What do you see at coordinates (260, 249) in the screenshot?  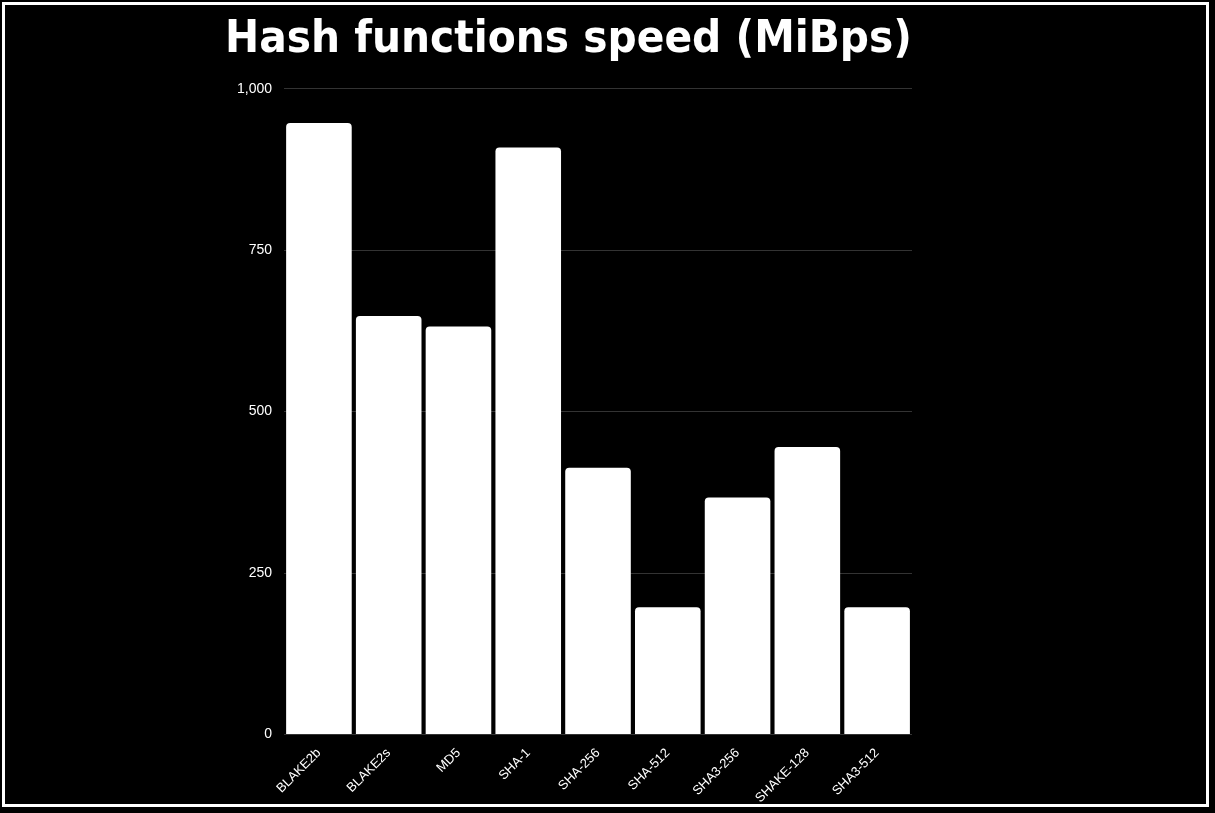 I see `y-tick-label: 750` at bounding box center [260, 249].